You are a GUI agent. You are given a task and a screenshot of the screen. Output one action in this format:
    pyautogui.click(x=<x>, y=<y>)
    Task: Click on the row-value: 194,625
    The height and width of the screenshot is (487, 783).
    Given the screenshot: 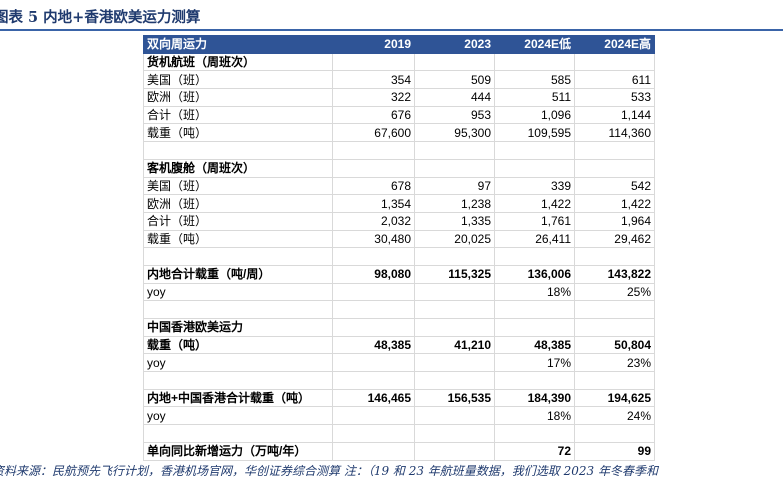 What is the action you would take?
    pyautogui.click(x=614, y=398)
    